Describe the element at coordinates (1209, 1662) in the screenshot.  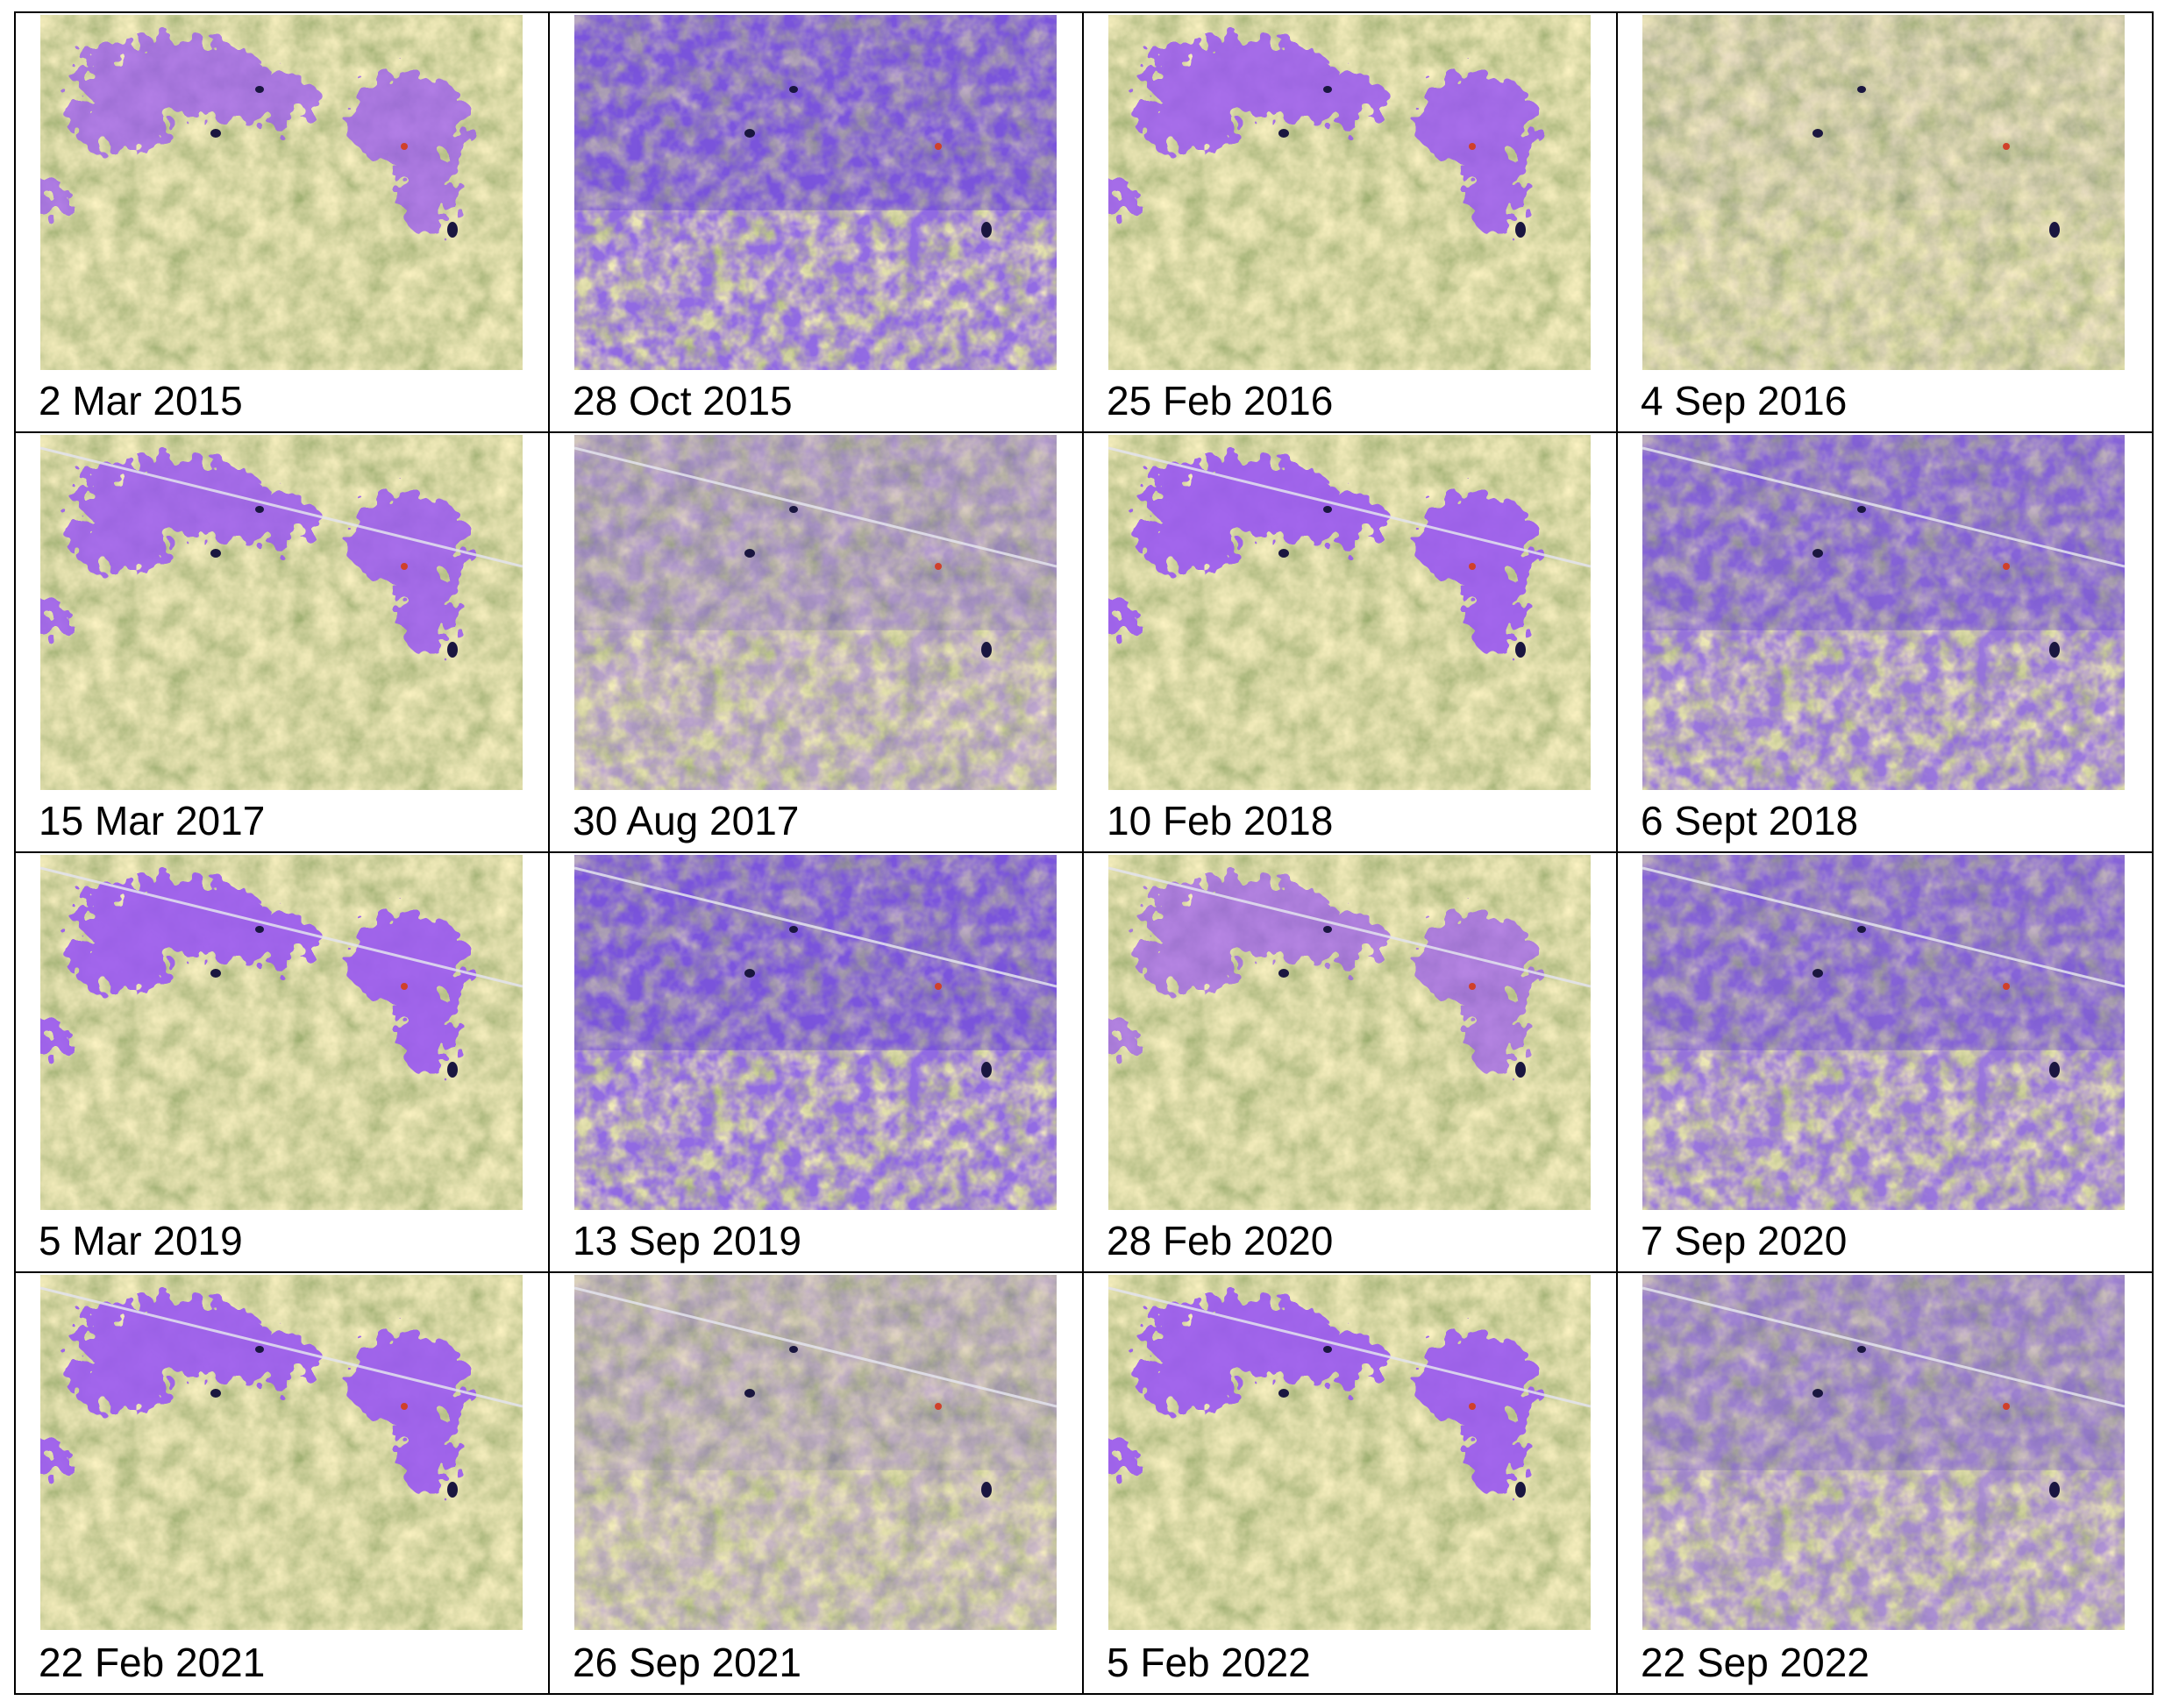
I see `date-label: 5 Feb 2022` at that location.